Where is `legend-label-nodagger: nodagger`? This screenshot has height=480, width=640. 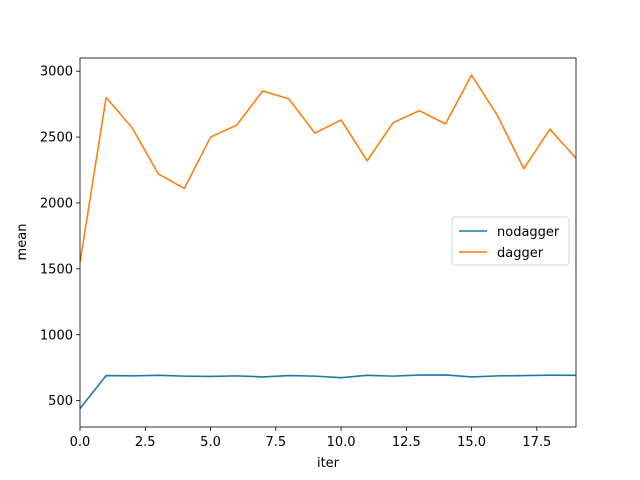 legend-label-nodagger: nodagger is located at coordinates (528, 232).